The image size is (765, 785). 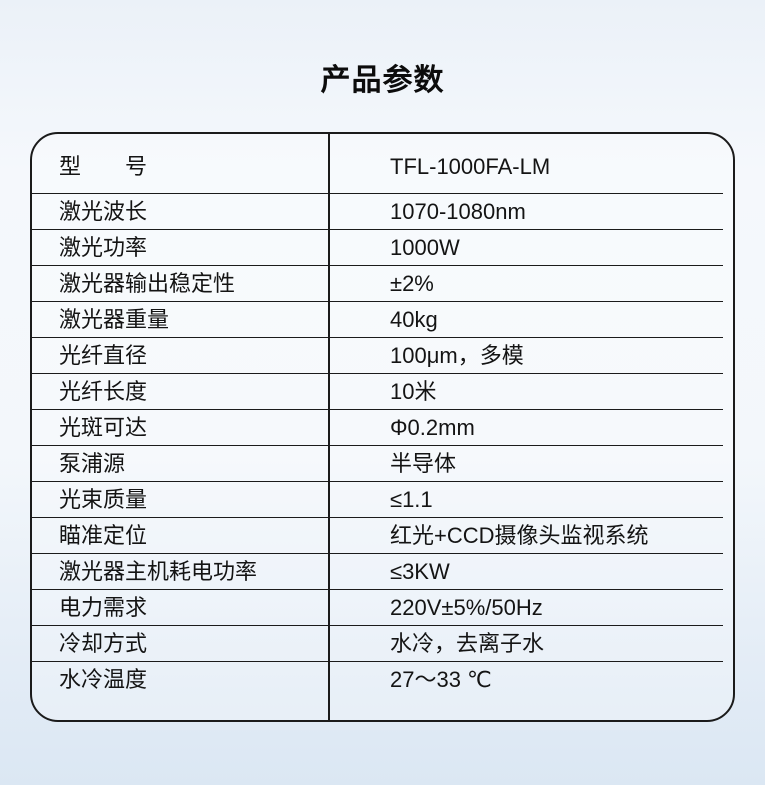 What do you see at coordinates (466, 607) in the screenshot?
I see `spec-value: 220V±5%/50Hz` at bounding box center [466, 607].